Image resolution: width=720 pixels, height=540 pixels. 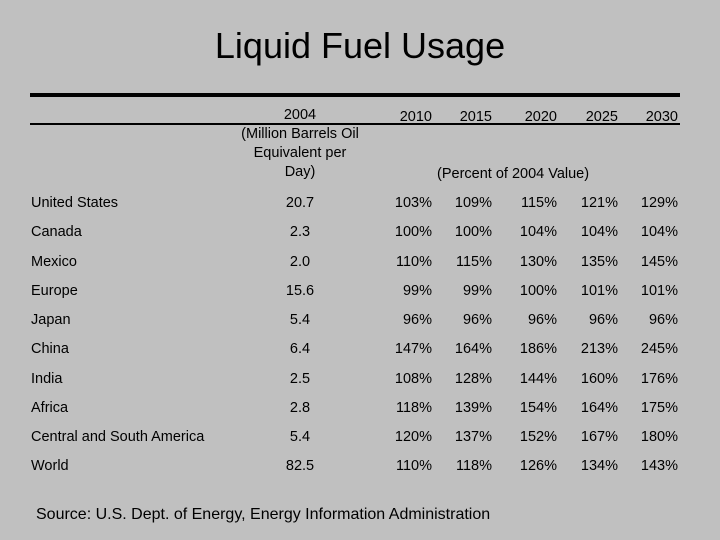 What do you see at coordinates (300, 153) in the screenshot?
I see `header-2004-line: Equivalent per` at bounding box center [300, 153].